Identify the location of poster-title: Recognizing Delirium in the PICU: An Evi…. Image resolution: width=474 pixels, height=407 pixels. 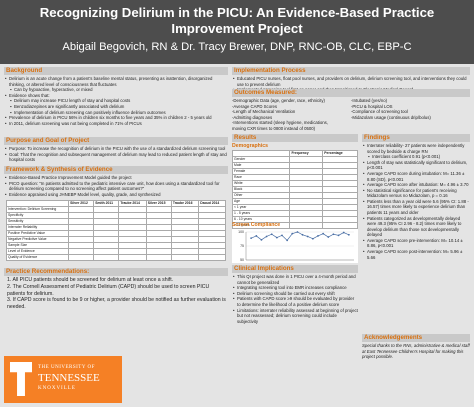
(237, 20).